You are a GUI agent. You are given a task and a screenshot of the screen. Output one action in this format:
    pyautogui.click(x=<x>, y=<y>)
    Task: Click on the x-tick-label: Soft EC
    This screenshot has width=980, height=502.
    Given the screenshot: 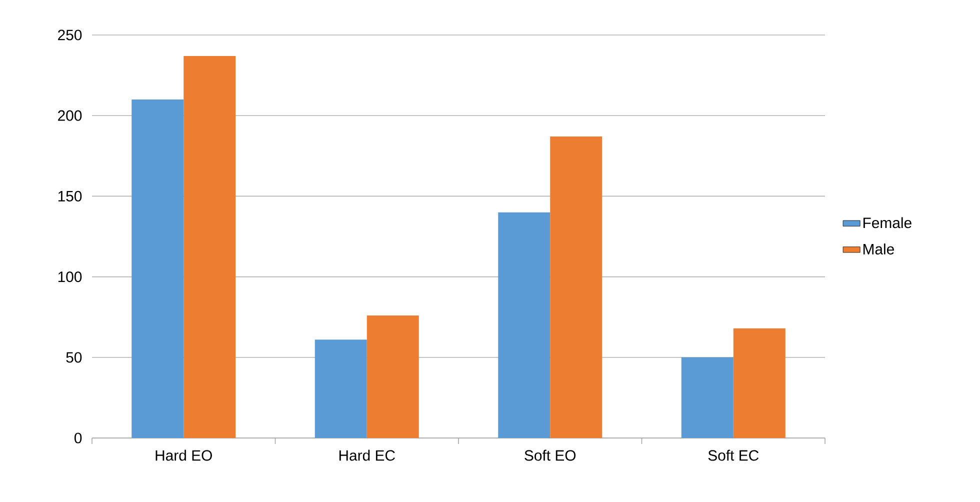 What is the action you would take?
    pyautogui.click(x=733, y=455)
    